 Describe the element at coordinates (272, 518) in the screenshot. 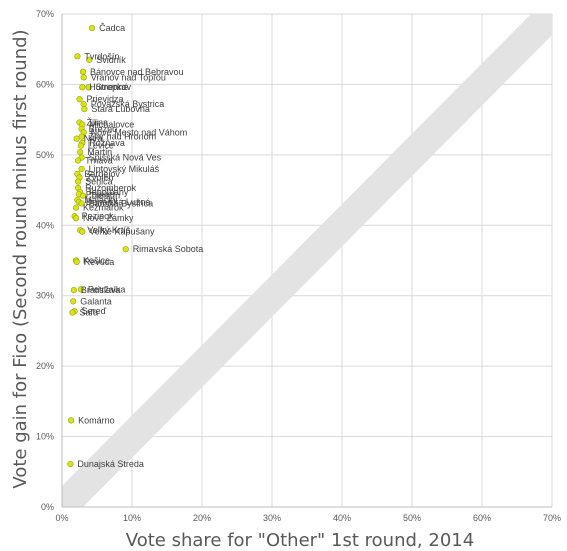

I see `x-tick-label: 30%` at that location.